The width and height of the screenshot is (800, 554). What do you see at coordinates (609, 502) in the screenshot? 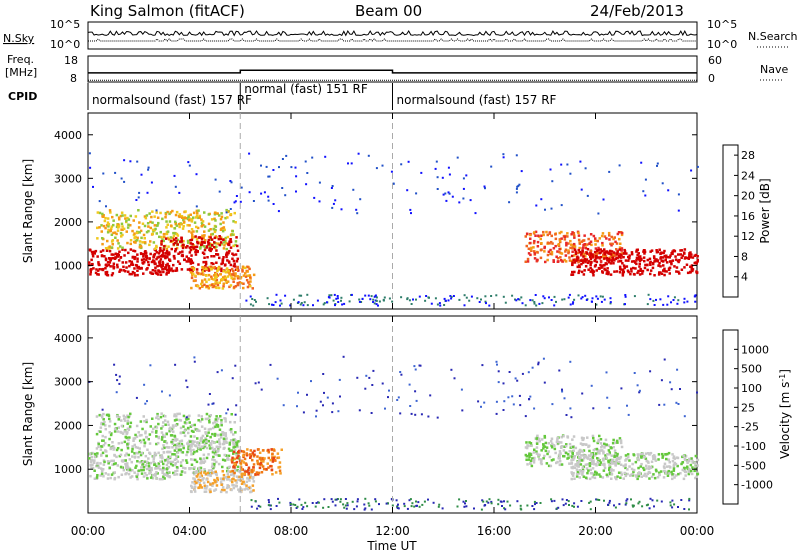
I see `velocity-echo-2013` at bounding box center [609, 502].